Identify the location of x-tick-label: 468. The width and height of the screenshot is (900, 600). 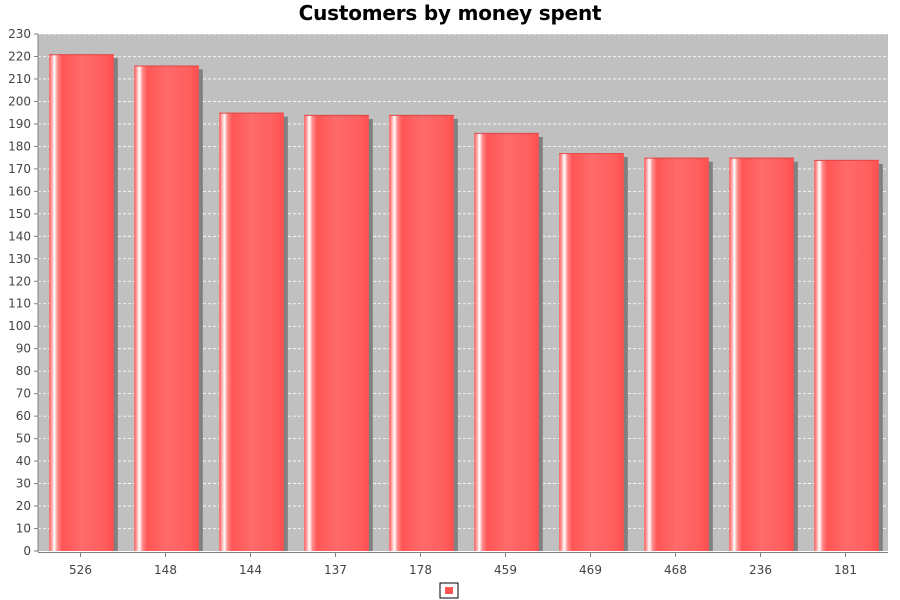
(675, 570).